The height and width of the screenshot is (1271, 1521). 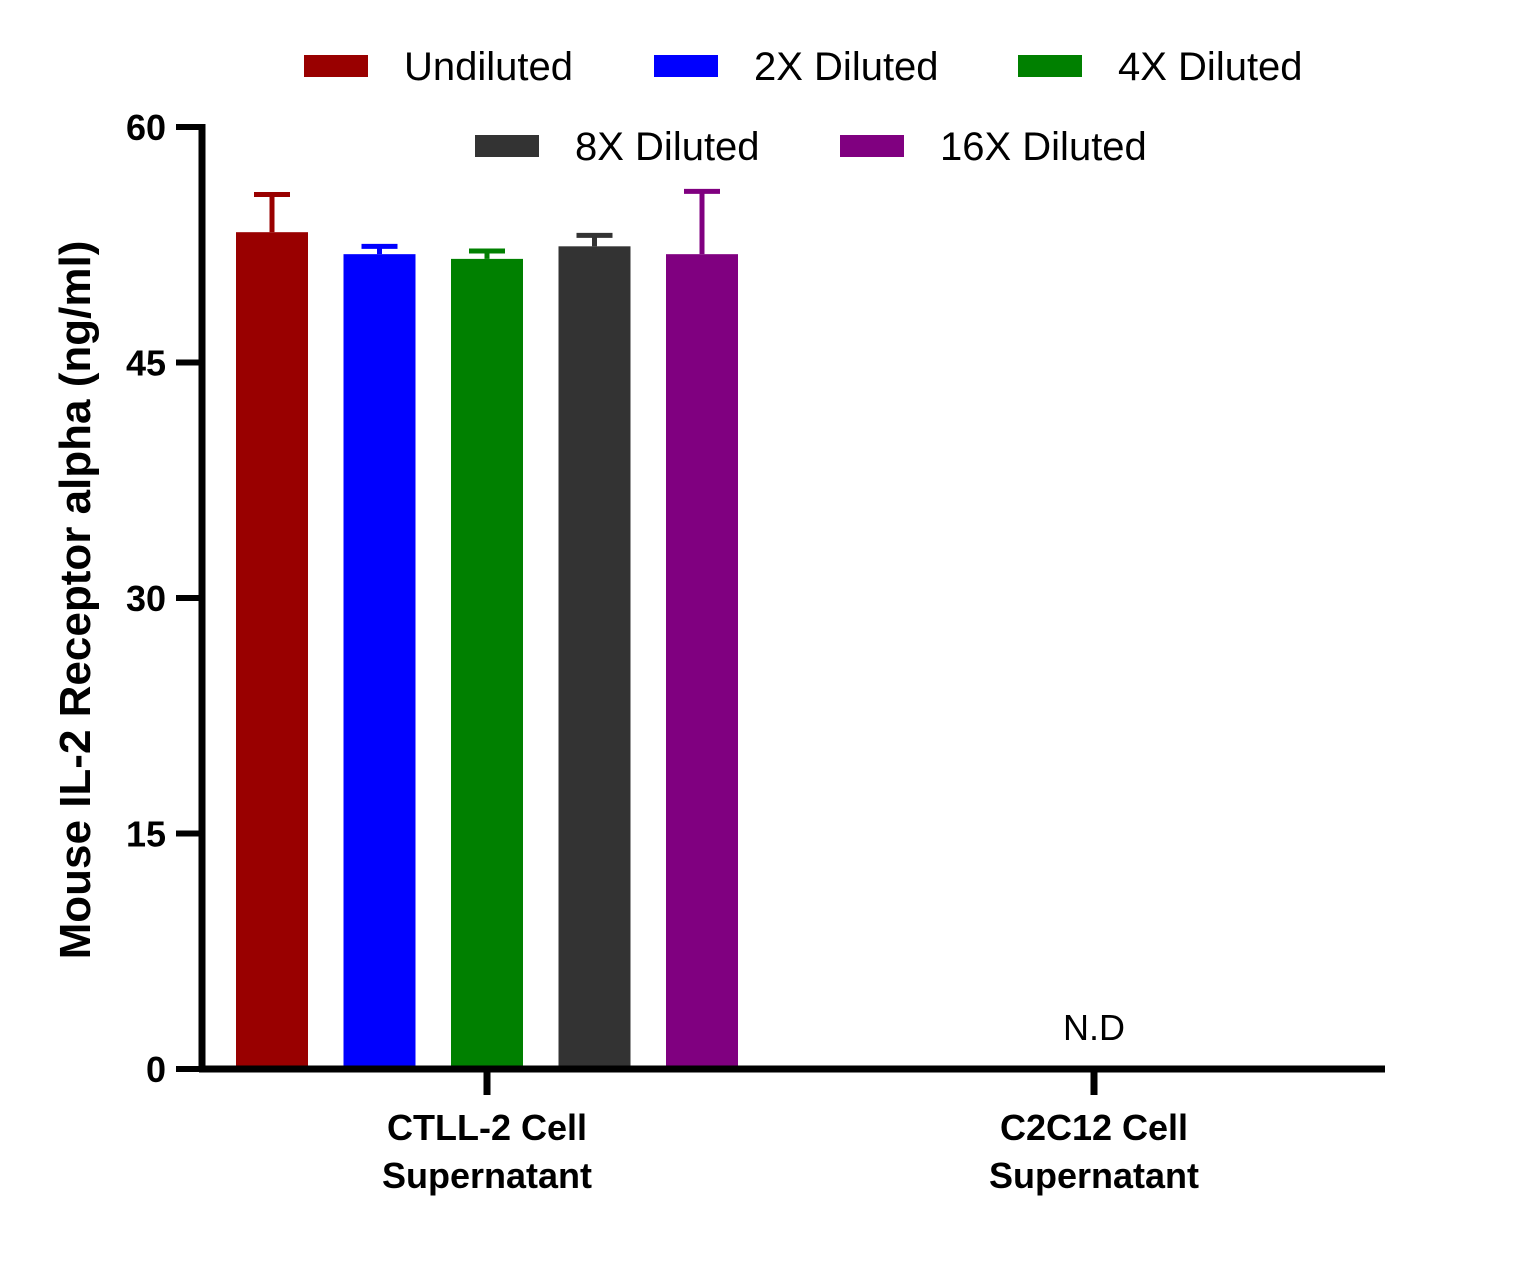 What do you see at coordinates (667, 147) in the screenshot?
I see `legend-label-8x-diluted: 8X Diluted` at bounding box center [667, 147].